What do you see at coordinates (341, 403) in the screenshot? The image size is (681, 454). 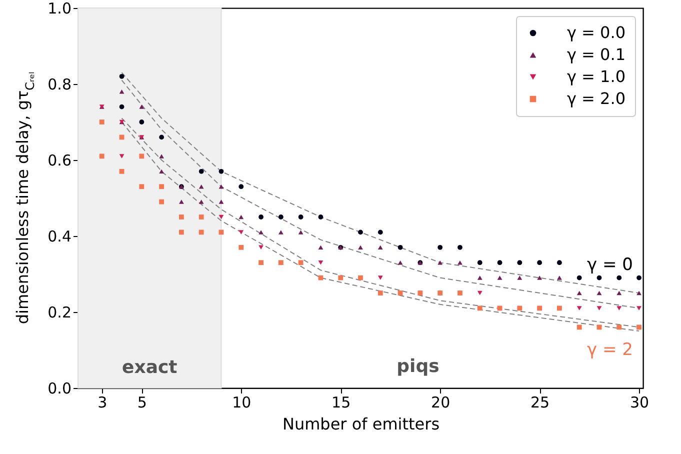 I see `x-tick-label: 15` at bounding box center [341, 403].